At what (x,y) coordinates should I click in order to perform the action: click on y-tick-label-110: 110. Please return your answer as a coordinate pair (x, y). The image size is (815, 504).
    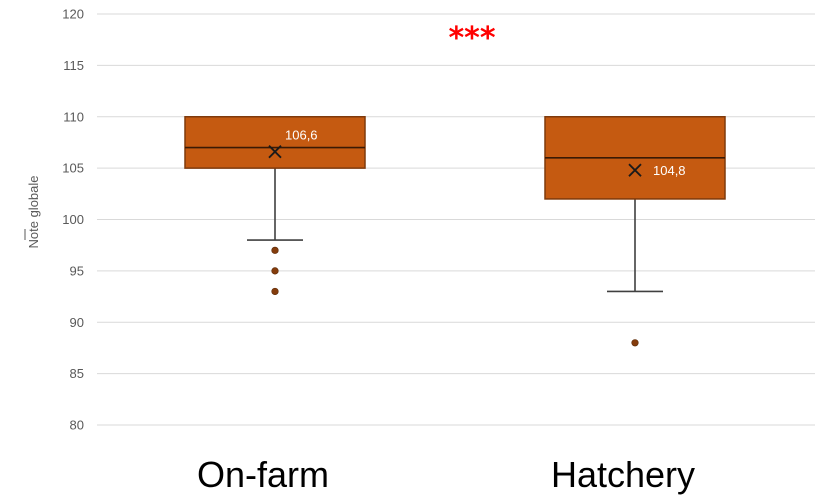
    Looking at the image, I should click on (73, 116).